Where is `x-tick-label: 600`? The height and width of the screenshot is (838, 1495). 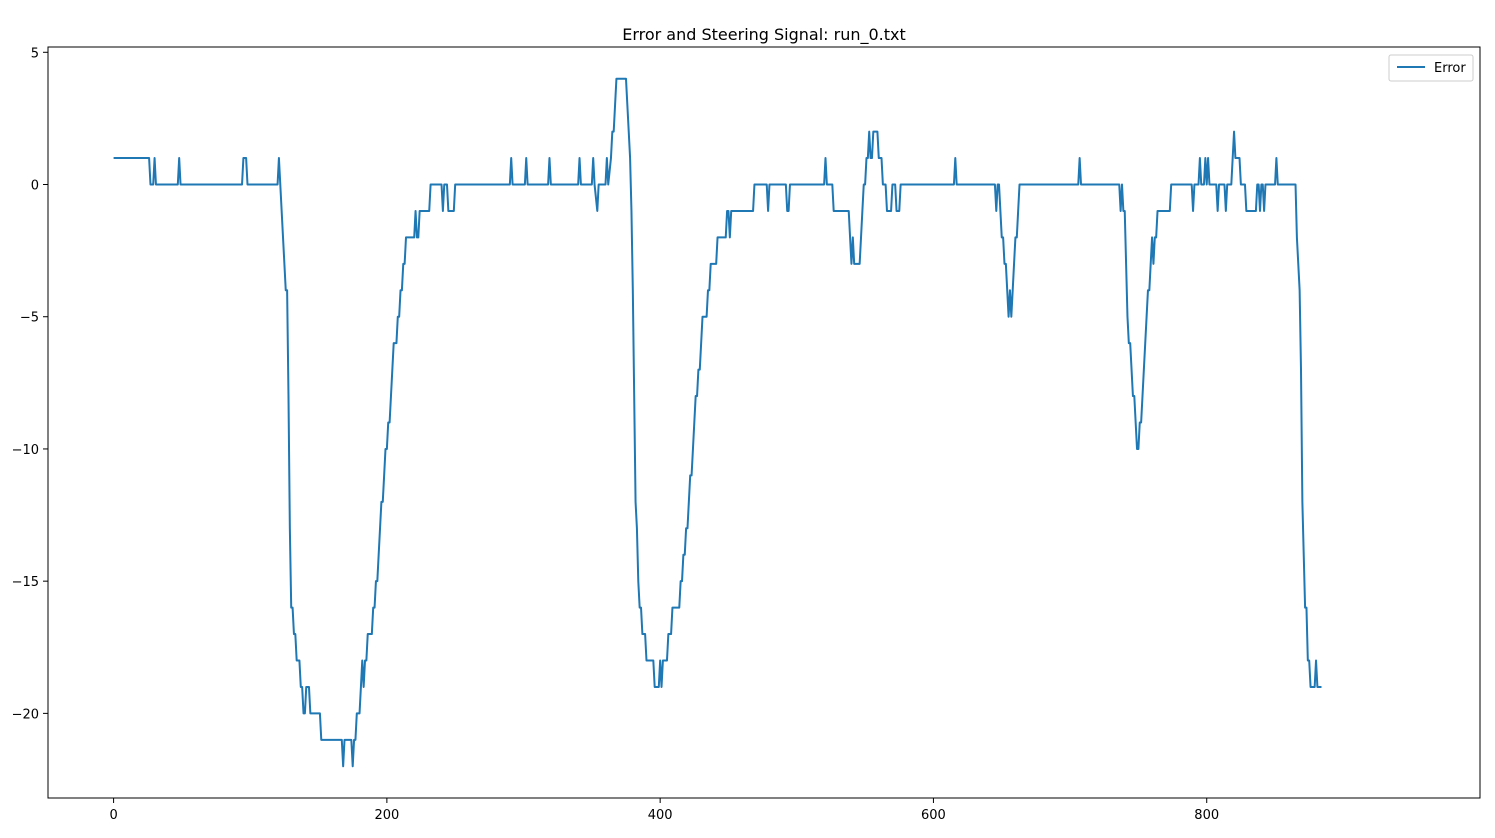
x-tick-label: 600 is located at coordinates (933, 815).